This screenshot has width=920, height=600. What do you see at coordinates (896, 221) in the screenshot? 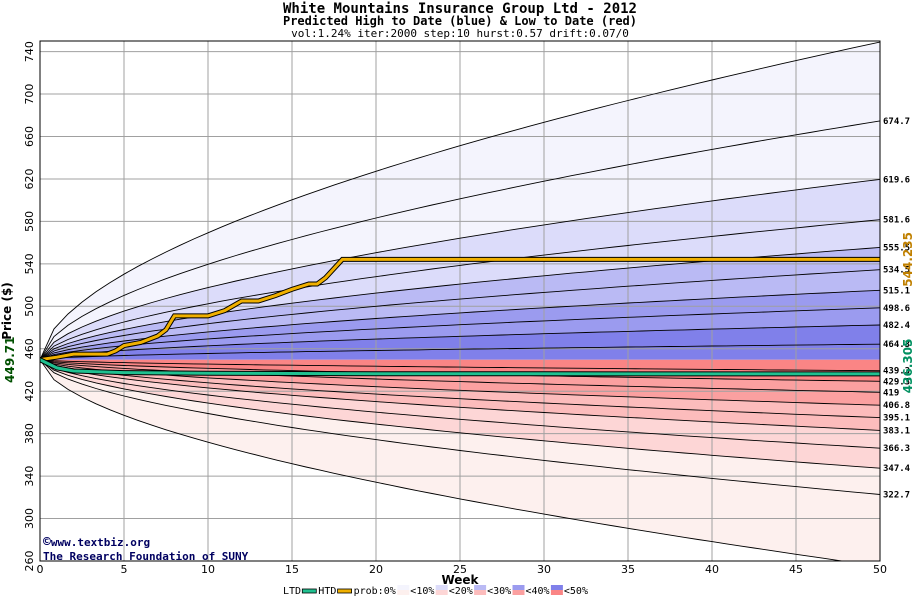
I see `quantile-label-3: 581.6` at bounding box center [896, 221].